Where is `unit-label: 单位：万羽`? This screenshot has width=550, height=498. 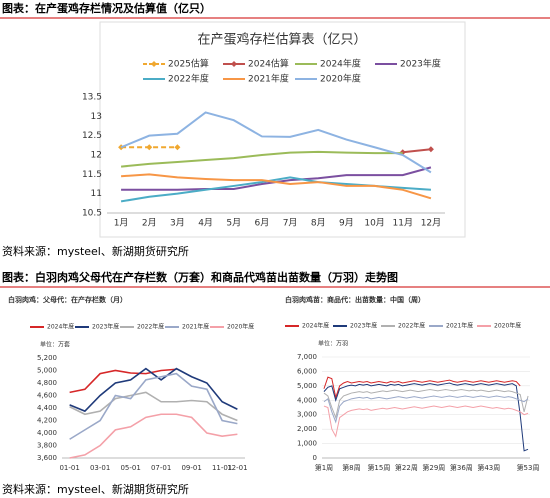 unit-label: 单位：万羽 is located at coordinates (333, 344).